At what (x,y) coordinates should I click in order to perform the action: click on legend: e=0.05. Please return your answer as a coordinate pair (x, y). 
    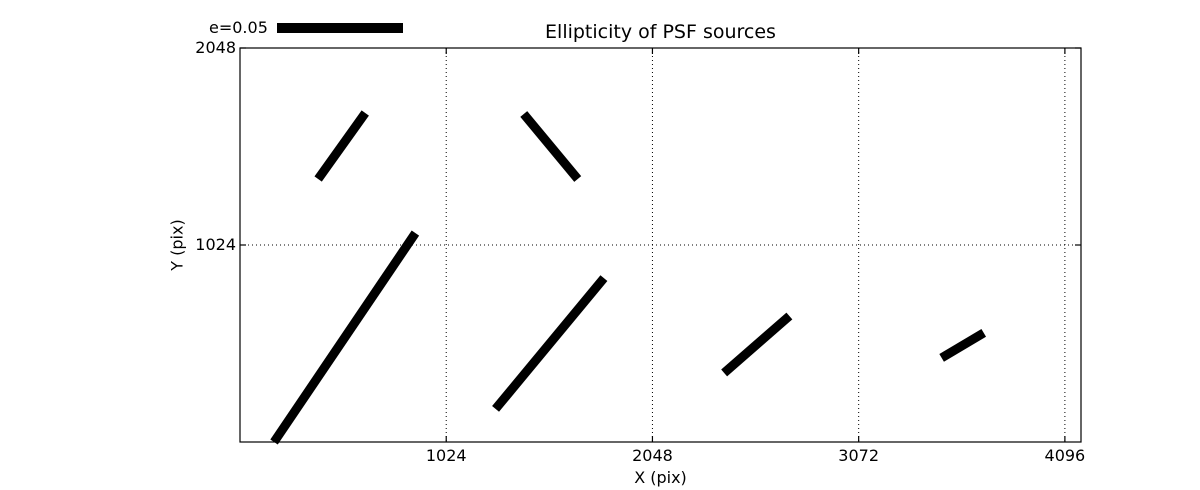
    Looking at the image, I should click on (306, 28).